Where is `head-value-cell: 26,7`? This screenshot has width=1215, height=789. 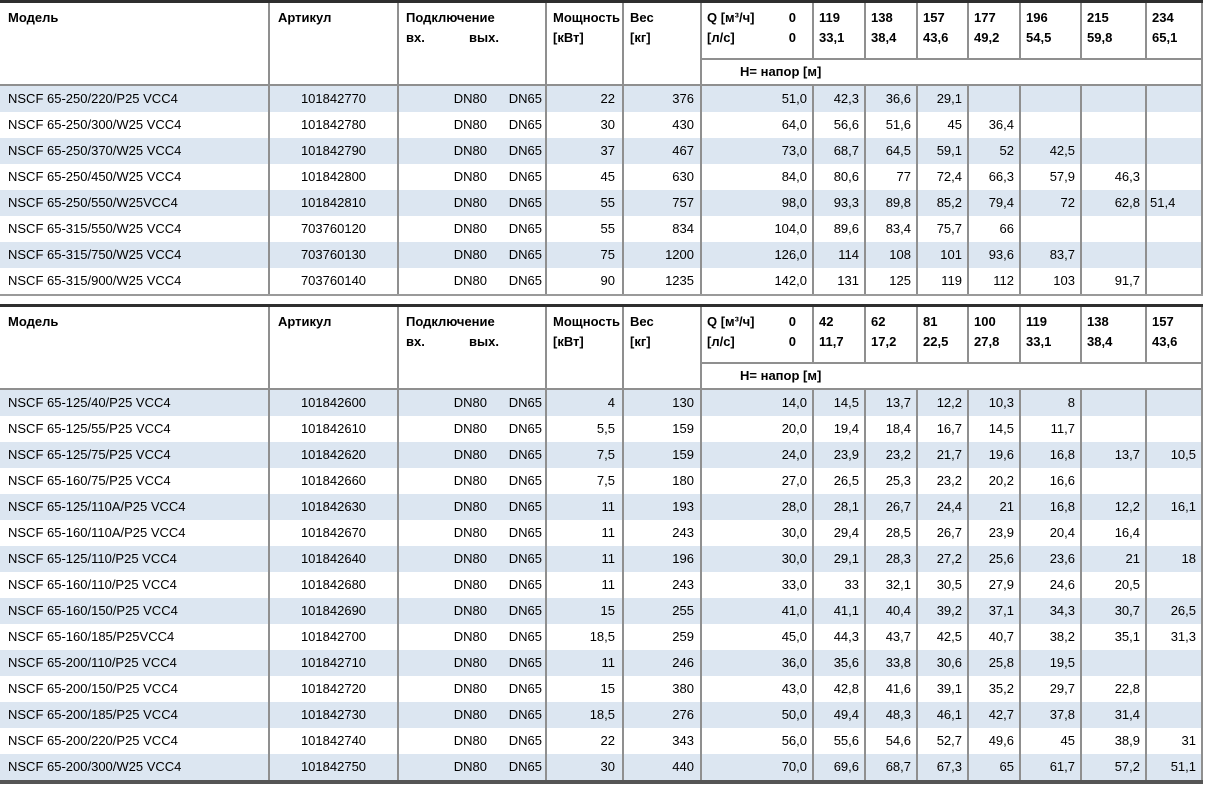
head-value-cell: 26,7 is located at coordinates (941, 533).